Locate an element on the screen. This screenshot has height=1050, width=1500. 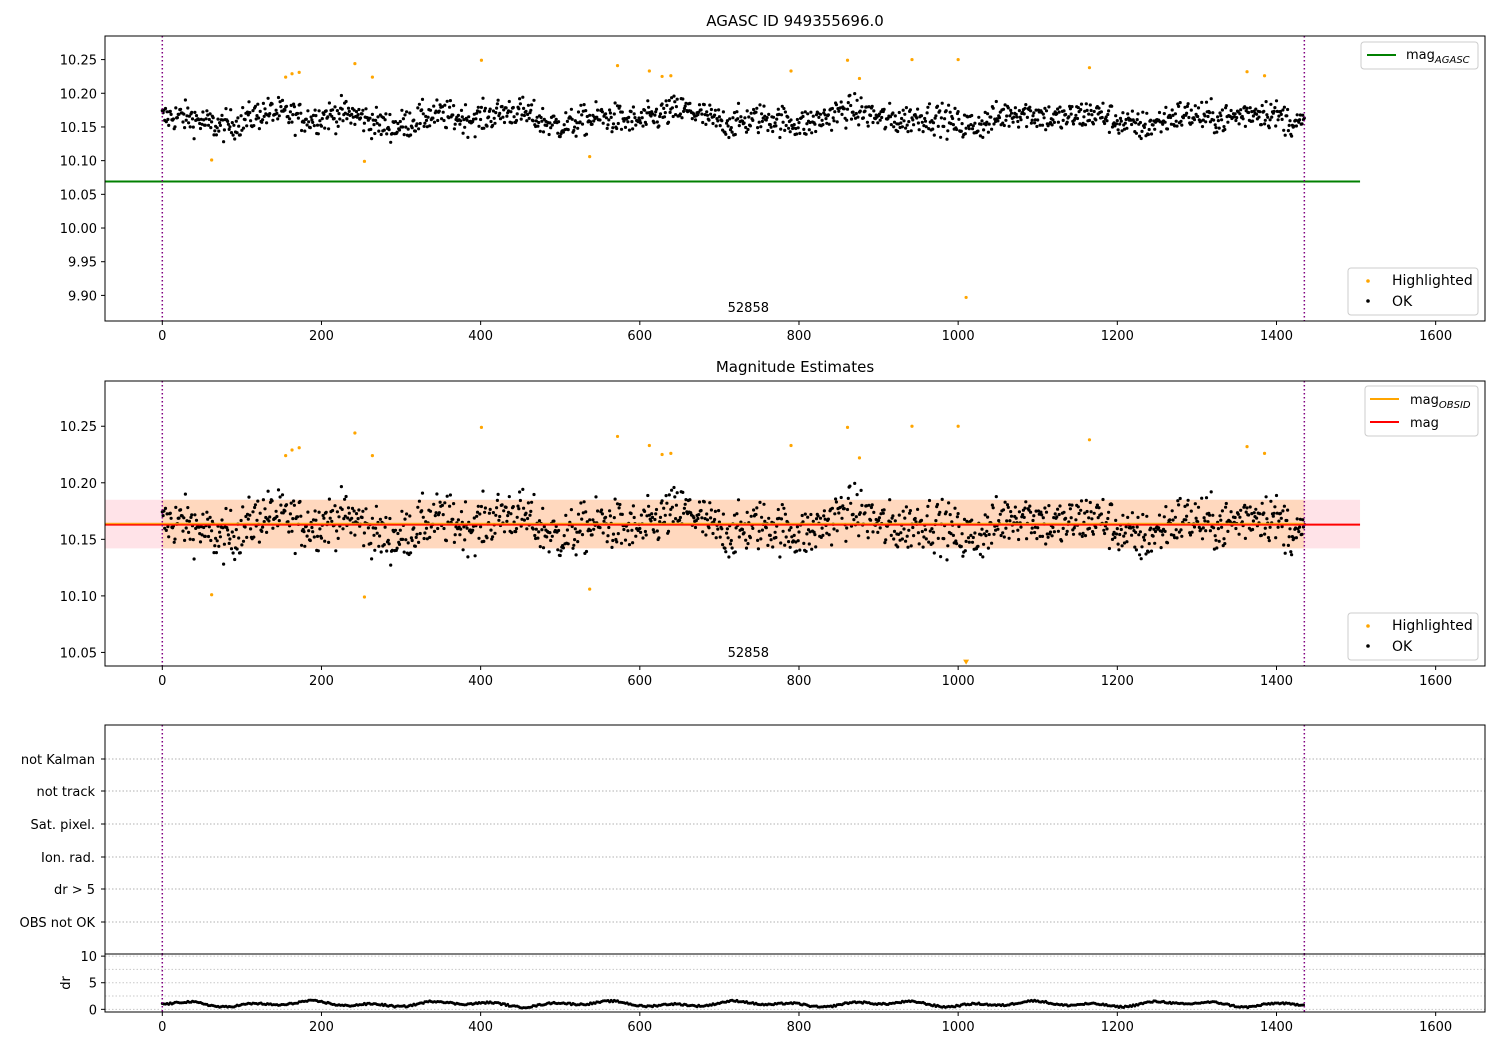
legend-highlighted-label: Highlighted is located at coordinates (1432, 626).